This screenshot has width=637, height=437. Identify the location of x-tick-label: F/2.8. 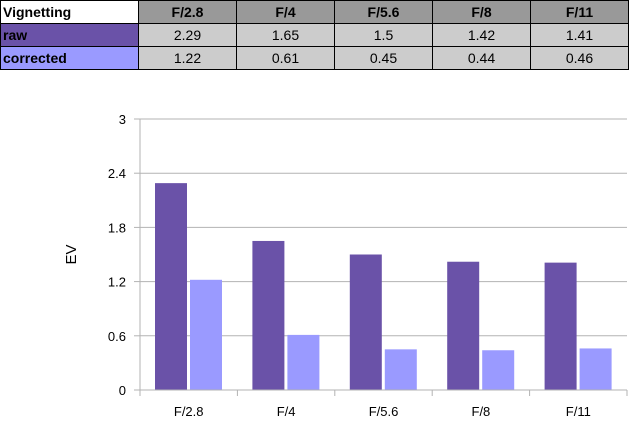
(189, 411).